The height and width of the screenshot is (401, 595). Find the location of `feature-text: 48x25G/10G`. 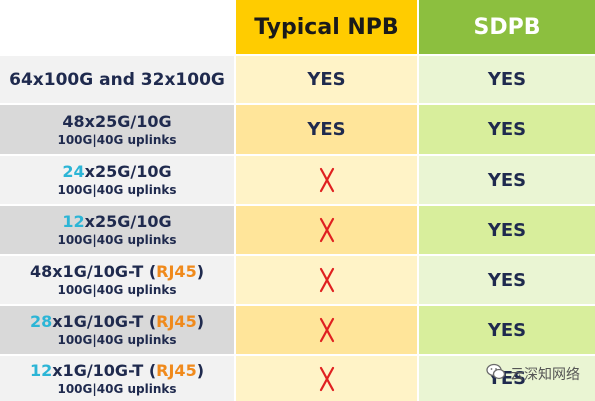

feature-text: 48x25G/10G is located at coordinates (117, 121).